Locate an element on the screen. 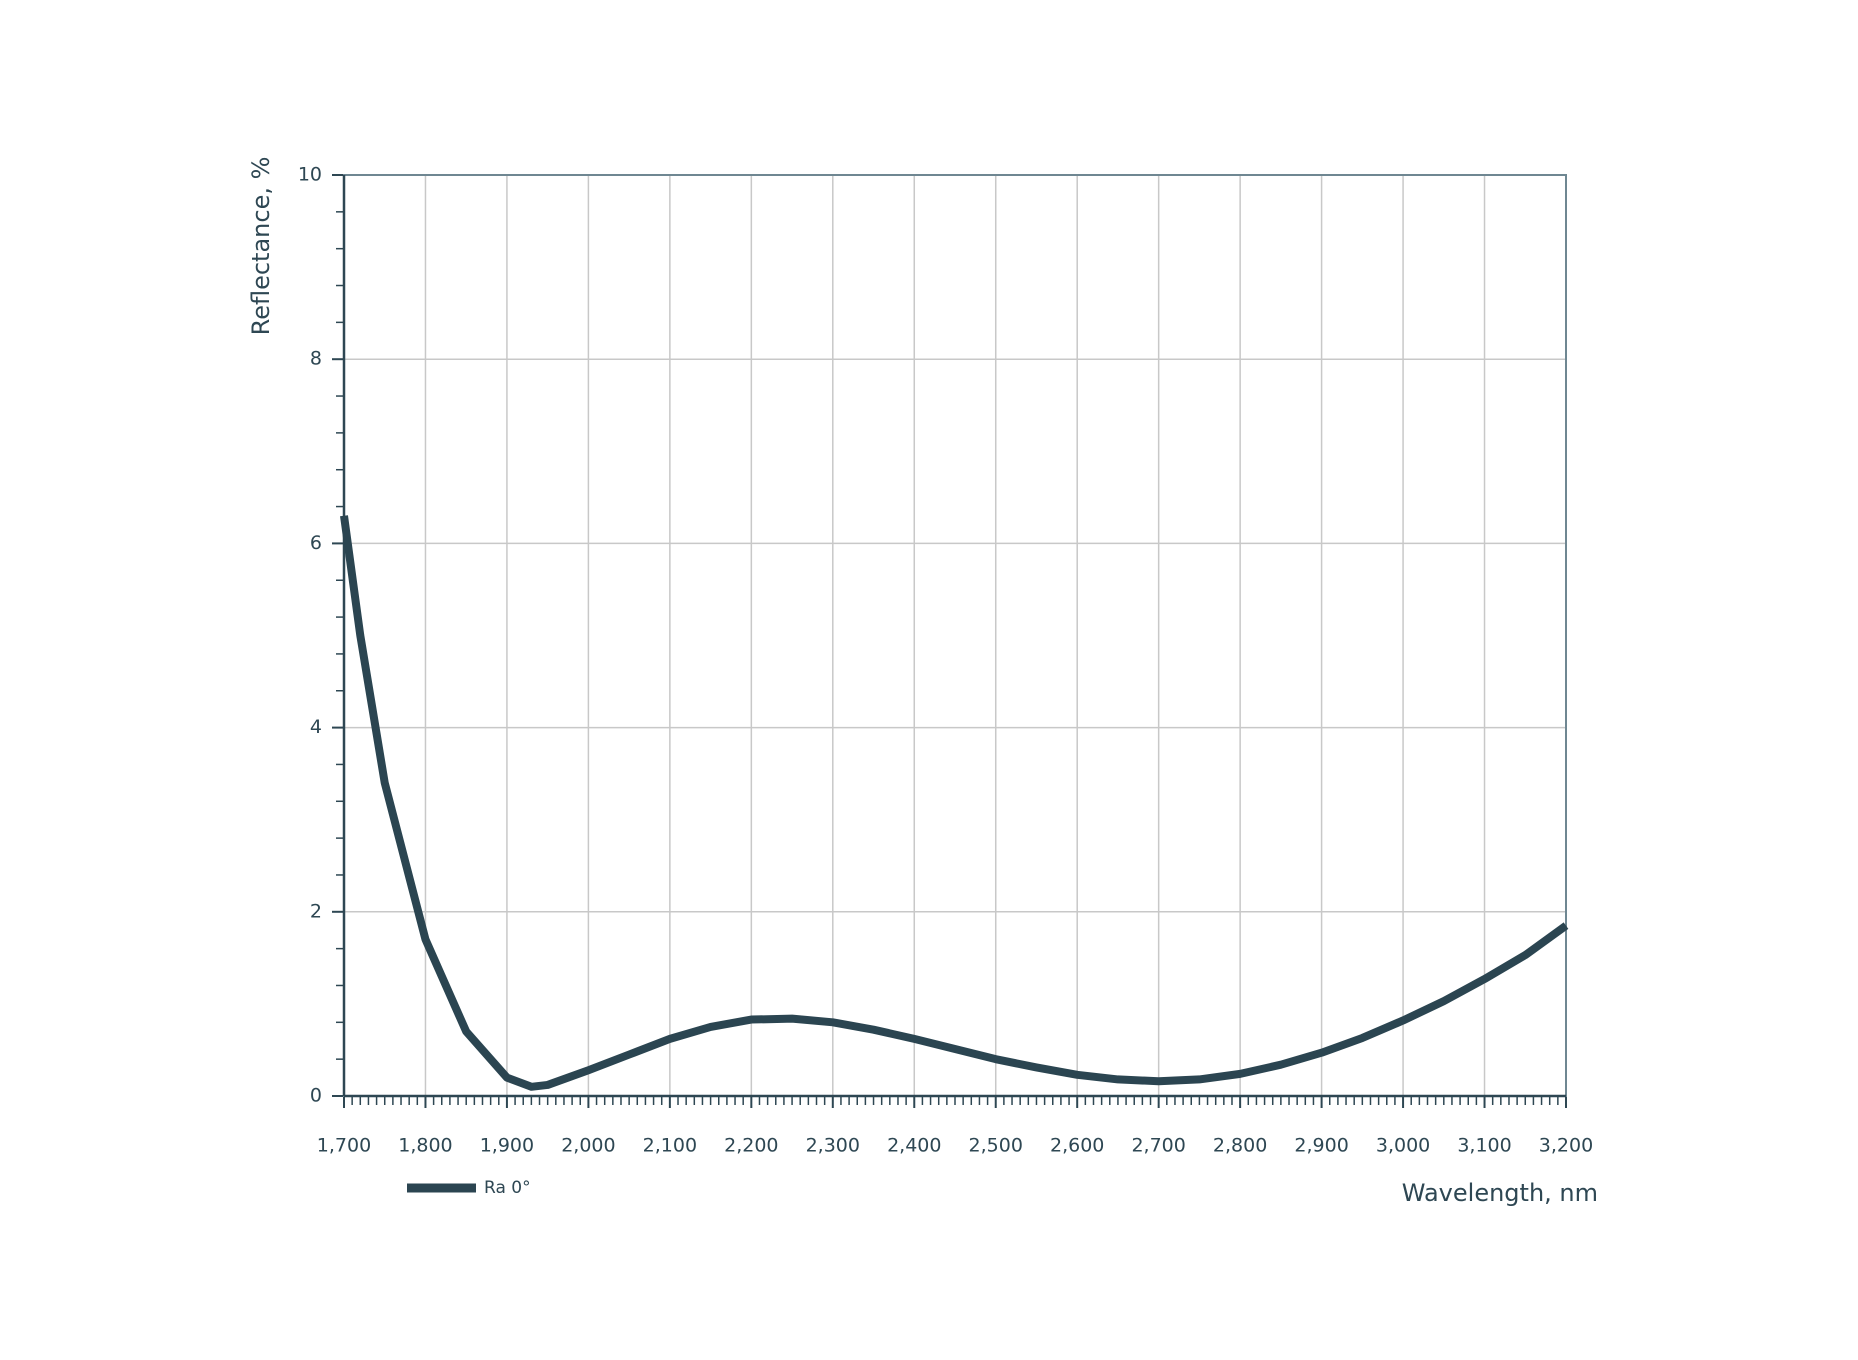 The width and height of the screenshot is (1858, 1360). x-tick-label: 2,000 is located at coordinates (588, 1146).